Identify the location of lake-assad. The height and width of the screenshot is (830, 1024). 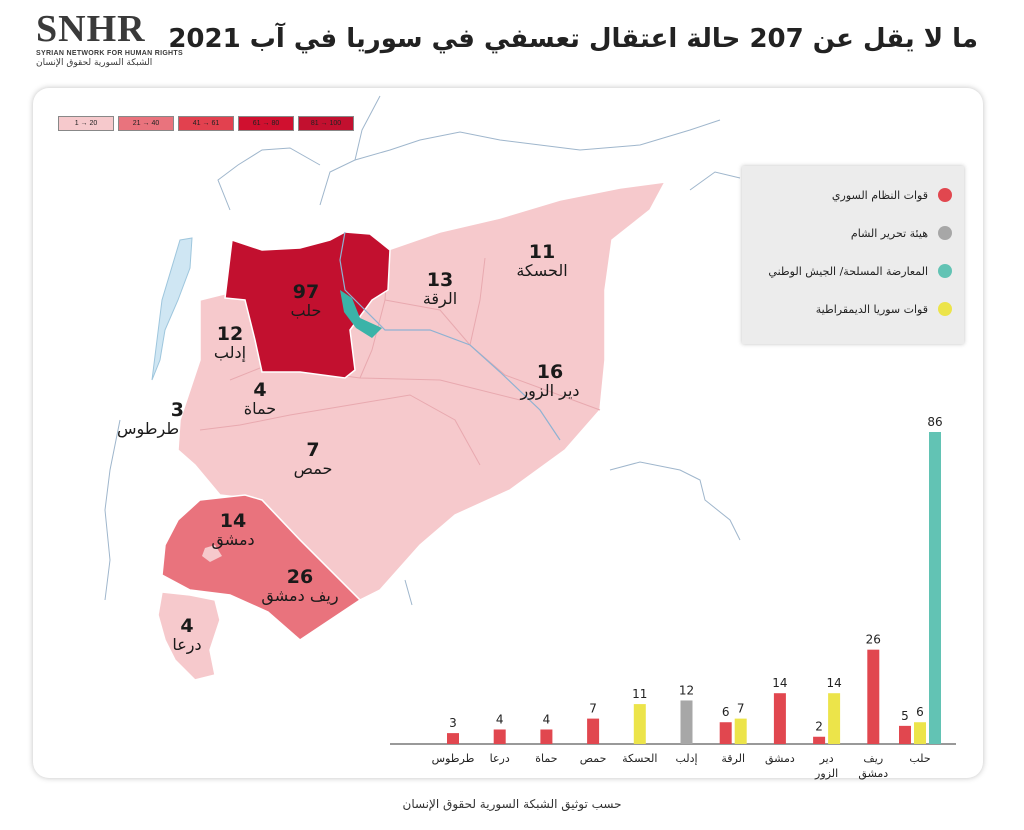
(361, 314).